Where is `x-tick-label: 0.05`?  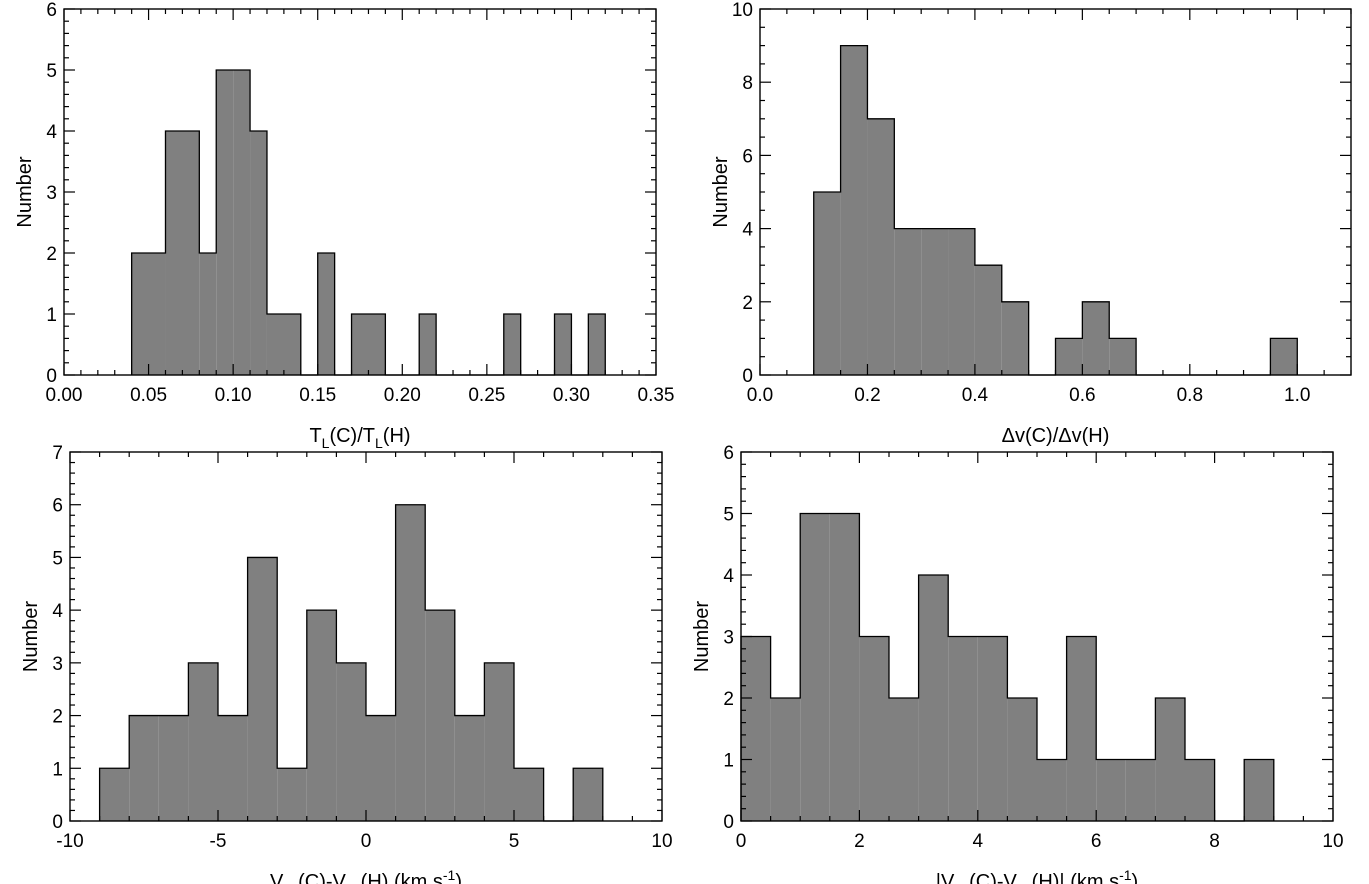
x-tick-label: 0.05 is located at coordinates (148, 395).